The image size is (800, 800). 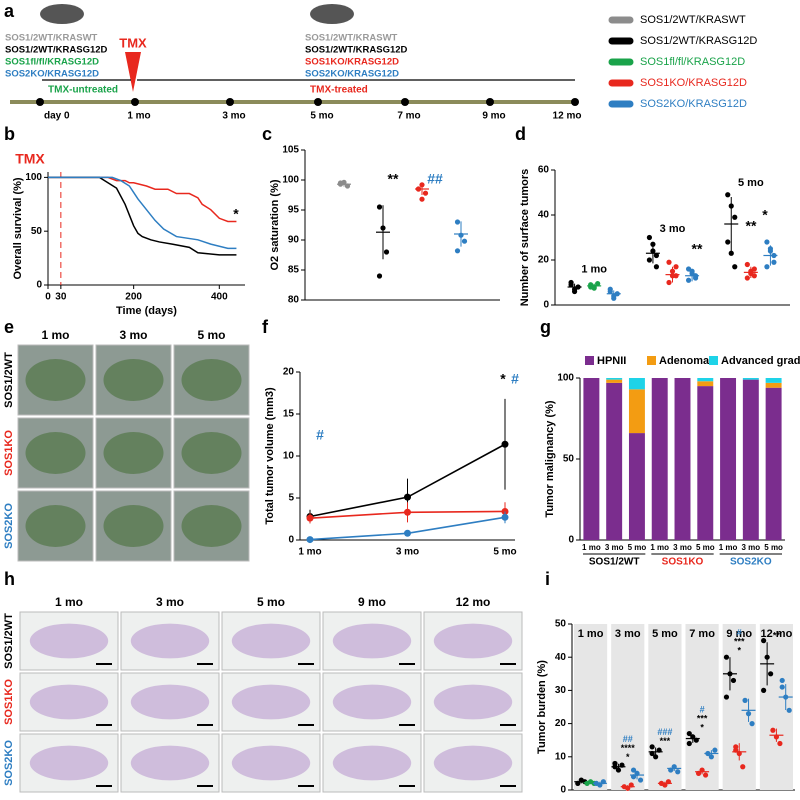 I want to click on legend-label: HPNII, so click(x=611, y=361).